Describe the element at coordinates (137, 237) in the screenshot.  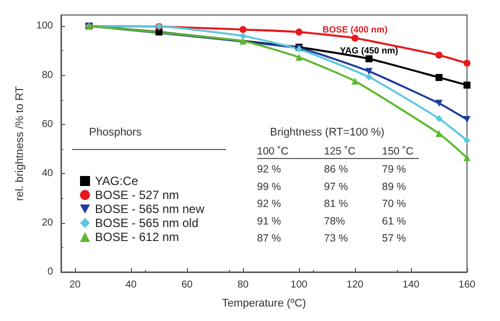
I see `legend-label: BOSE - 612 nm` at that location.